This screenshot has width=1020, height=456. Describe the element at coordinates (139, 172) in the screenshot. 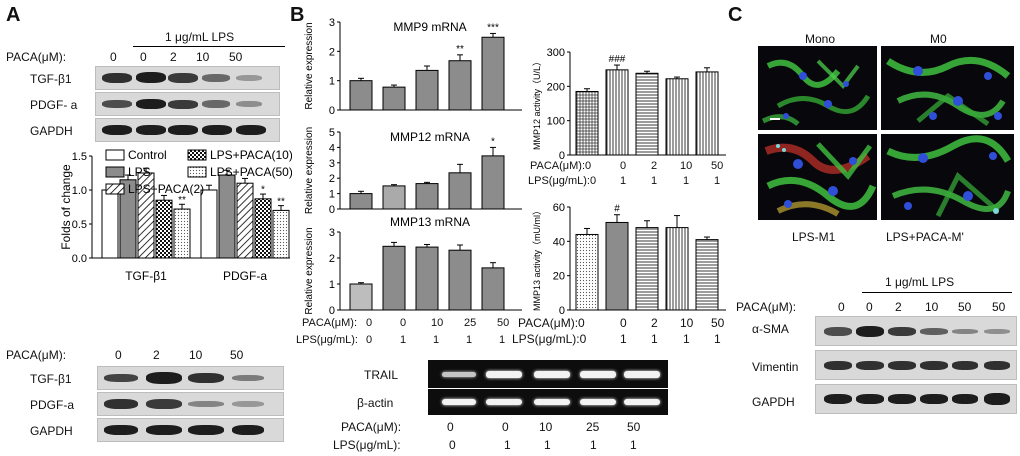

I see `legend-label: LPS` at that location.